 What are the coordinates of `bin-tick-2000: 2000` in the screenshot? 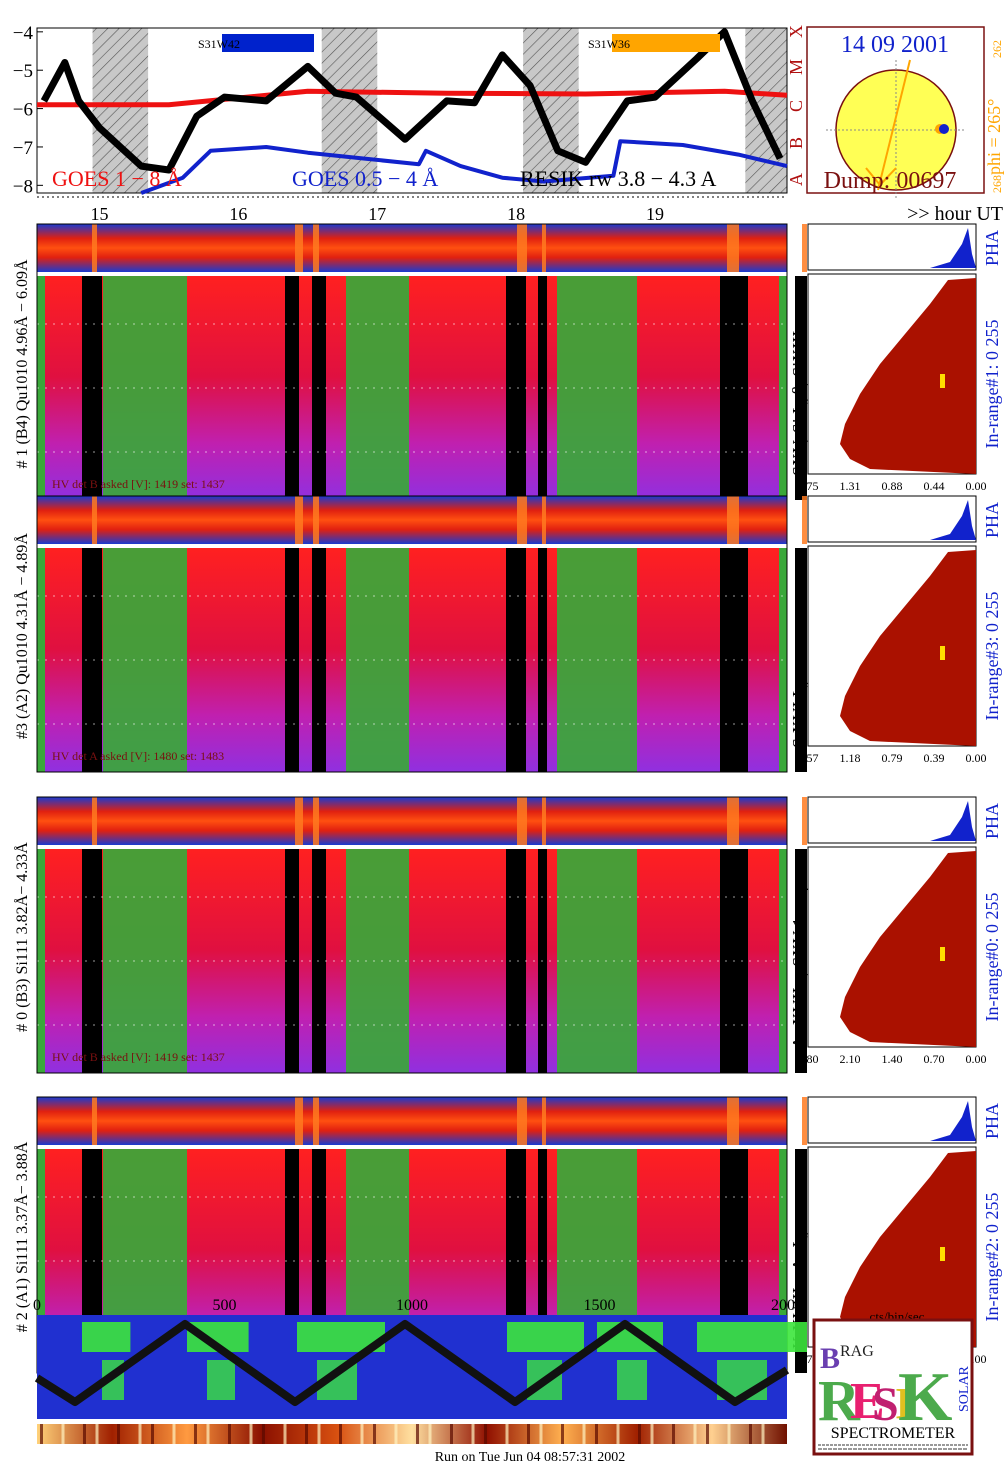 It's located at (787, 1305).